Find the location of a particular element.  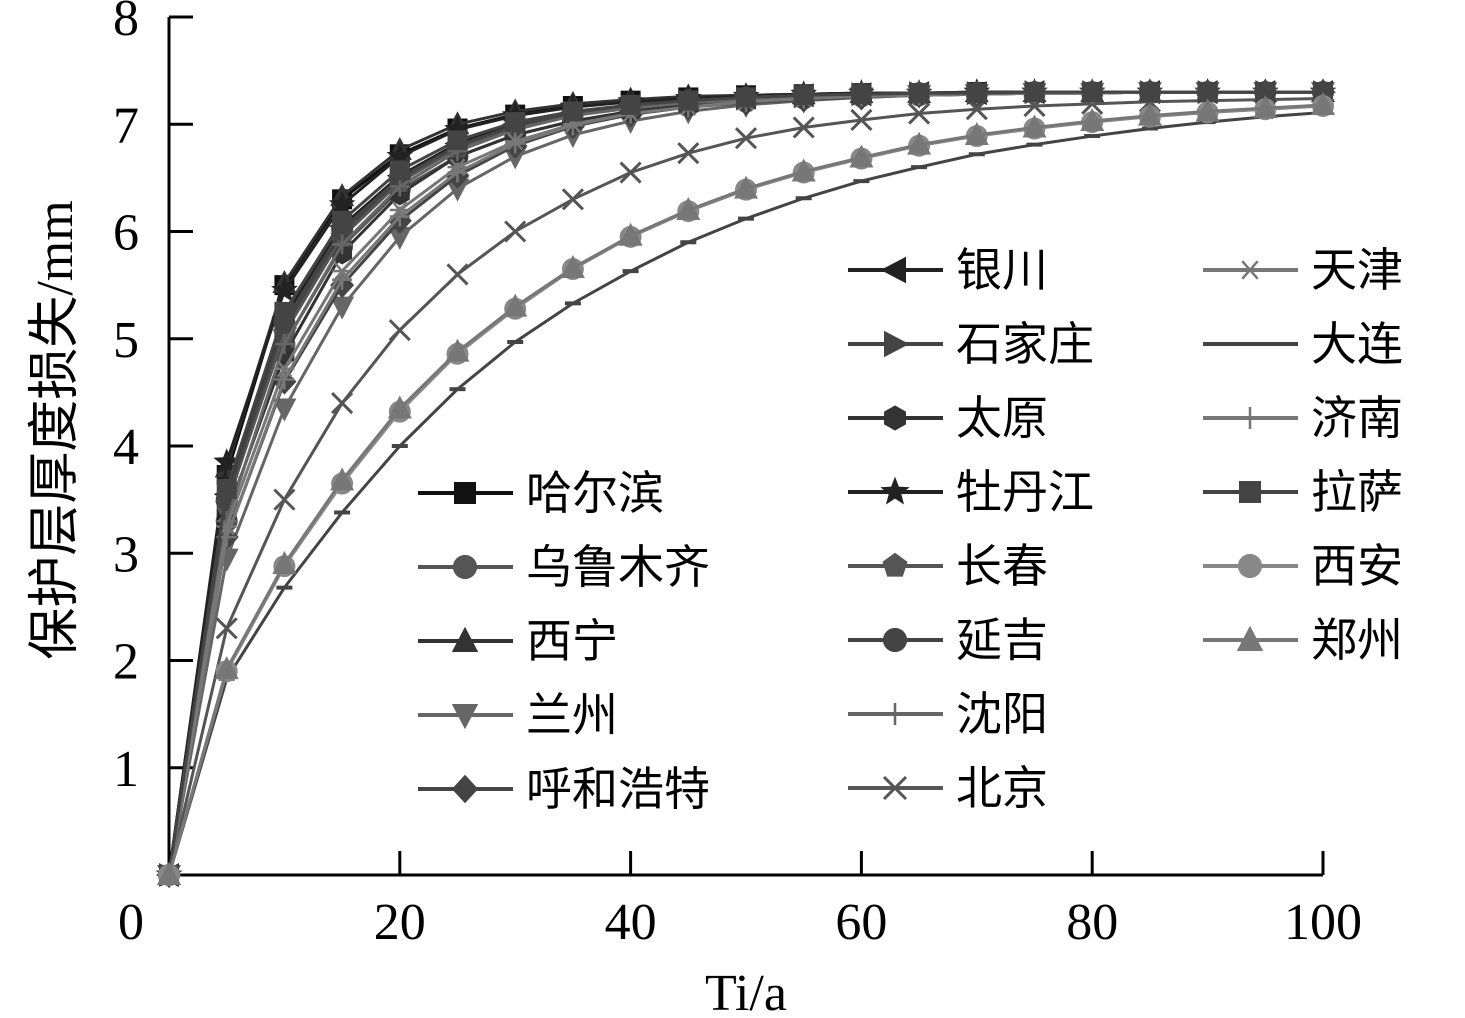

data-point-北京-45 is located at coordinates (688, 153).